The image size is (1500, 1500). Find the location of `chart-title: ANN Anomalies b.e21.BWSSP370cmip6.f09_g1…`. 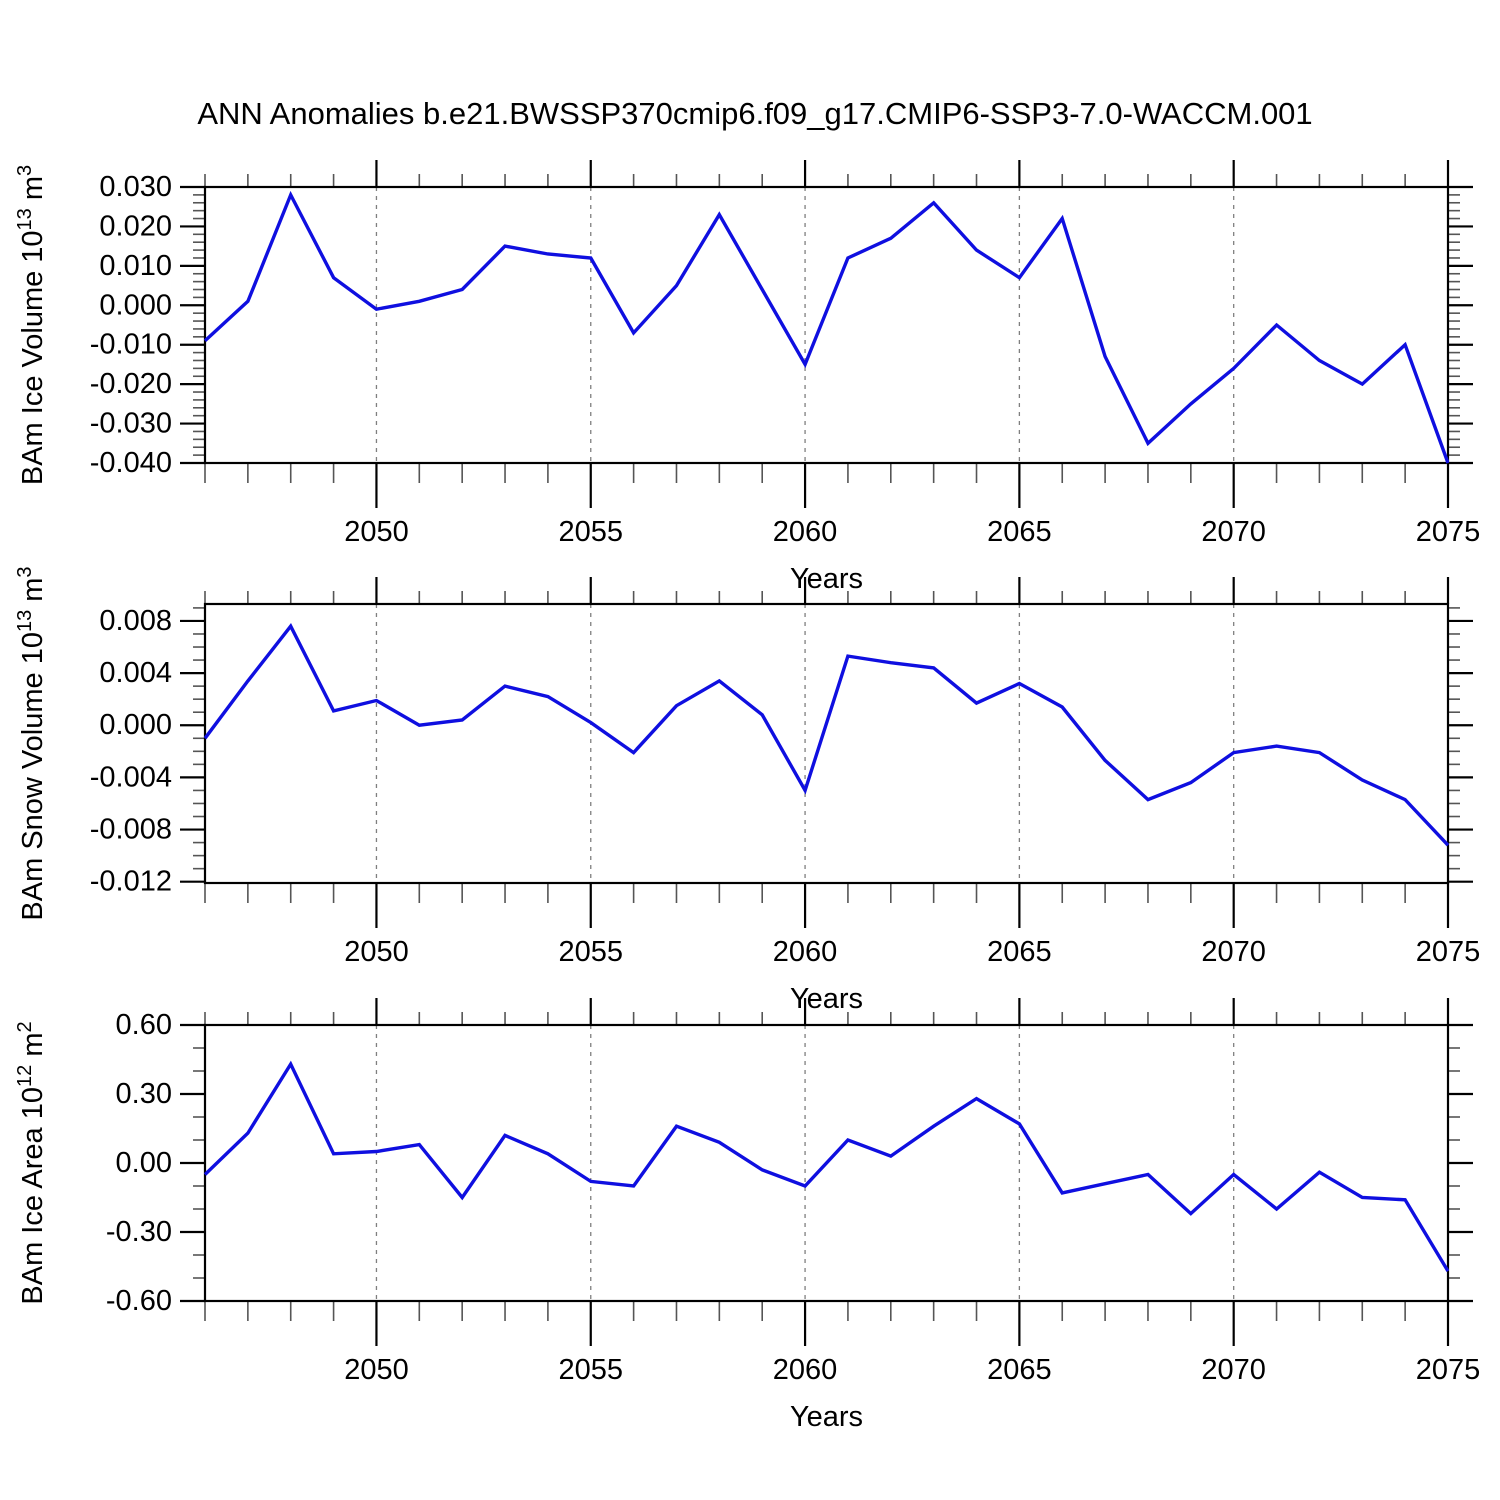

chart-title: ANN Anomalies b.e21.BWSSP370cmip6.f09_g1… is located at coordinates (755, 113).